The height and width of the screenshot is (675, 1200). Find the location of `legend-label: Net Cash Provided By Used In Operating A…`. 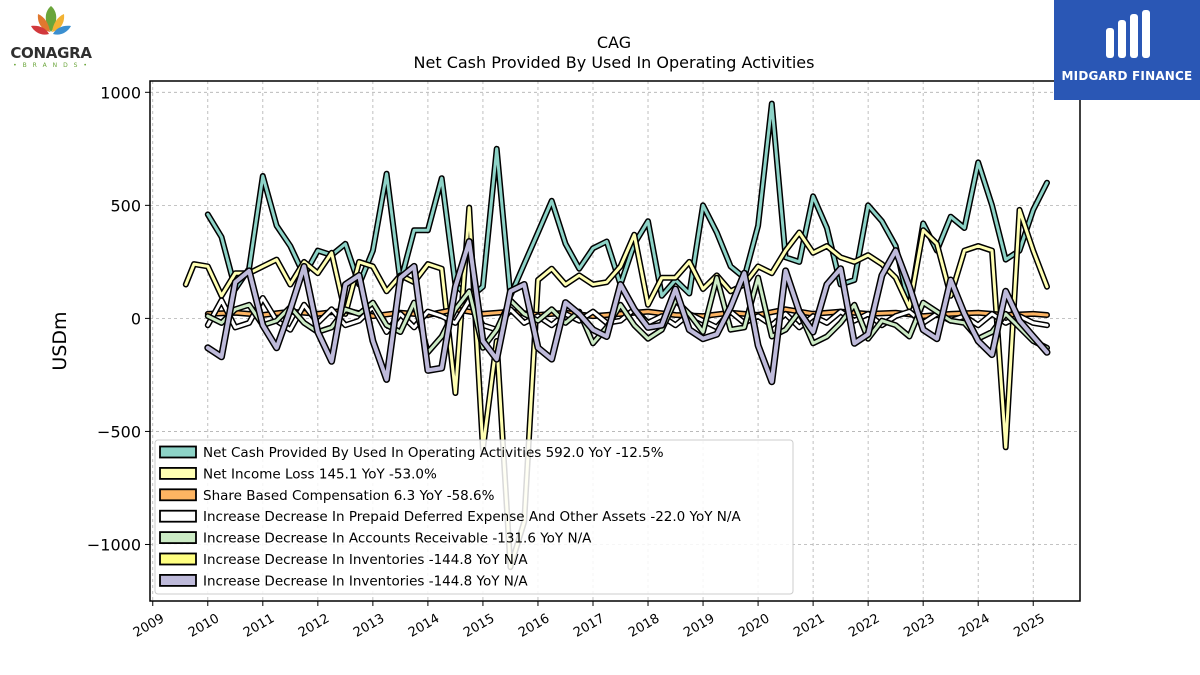

legend-label: Net Cash Provided By Used In Operating A… is located at coordinates (433, 453).